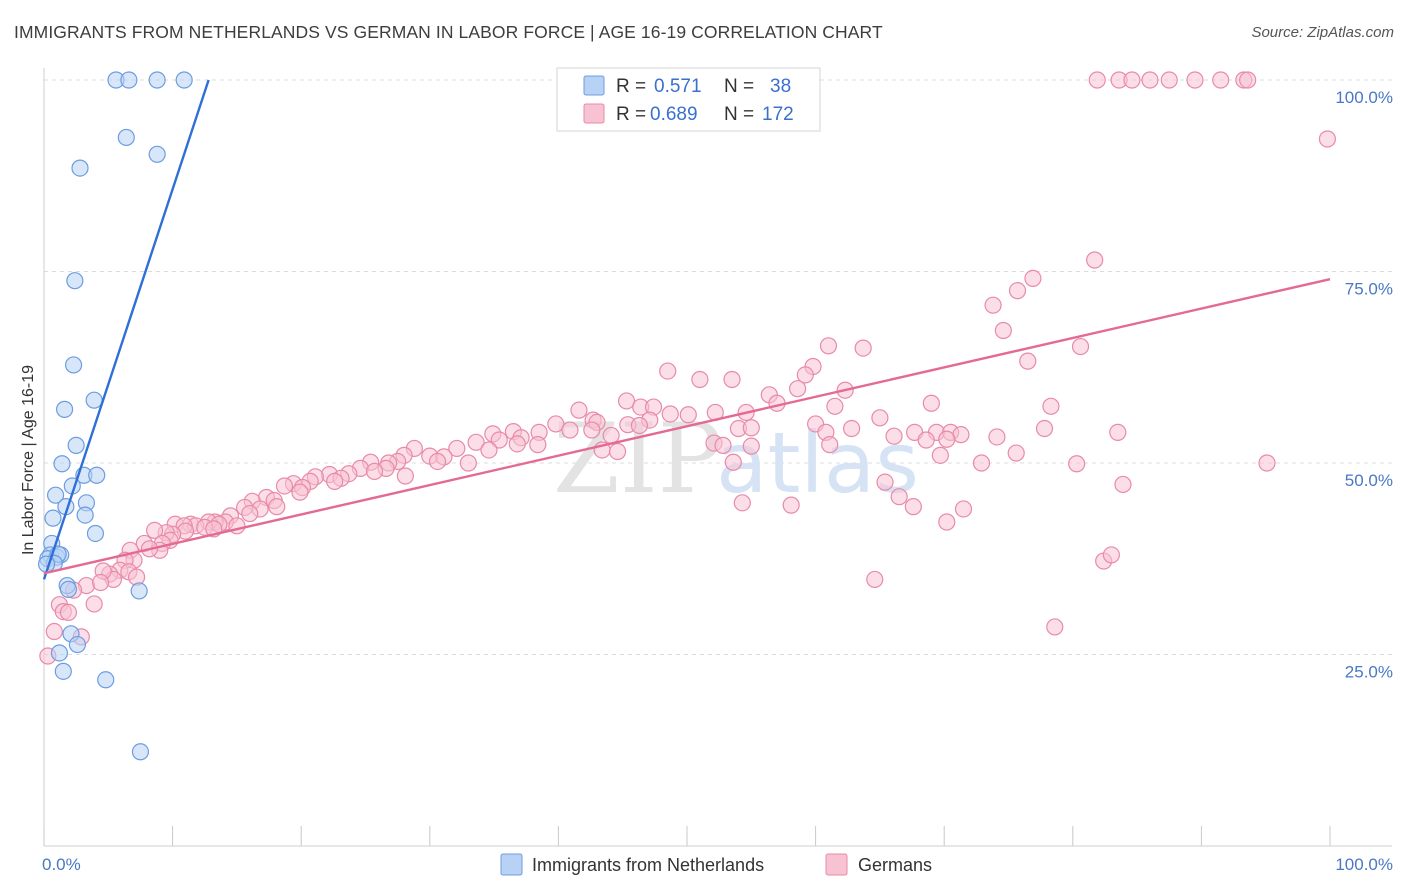 This screenshot has height=892, width=1406. I want to click on legend-r-label-germans: R =, so click(631, 114).